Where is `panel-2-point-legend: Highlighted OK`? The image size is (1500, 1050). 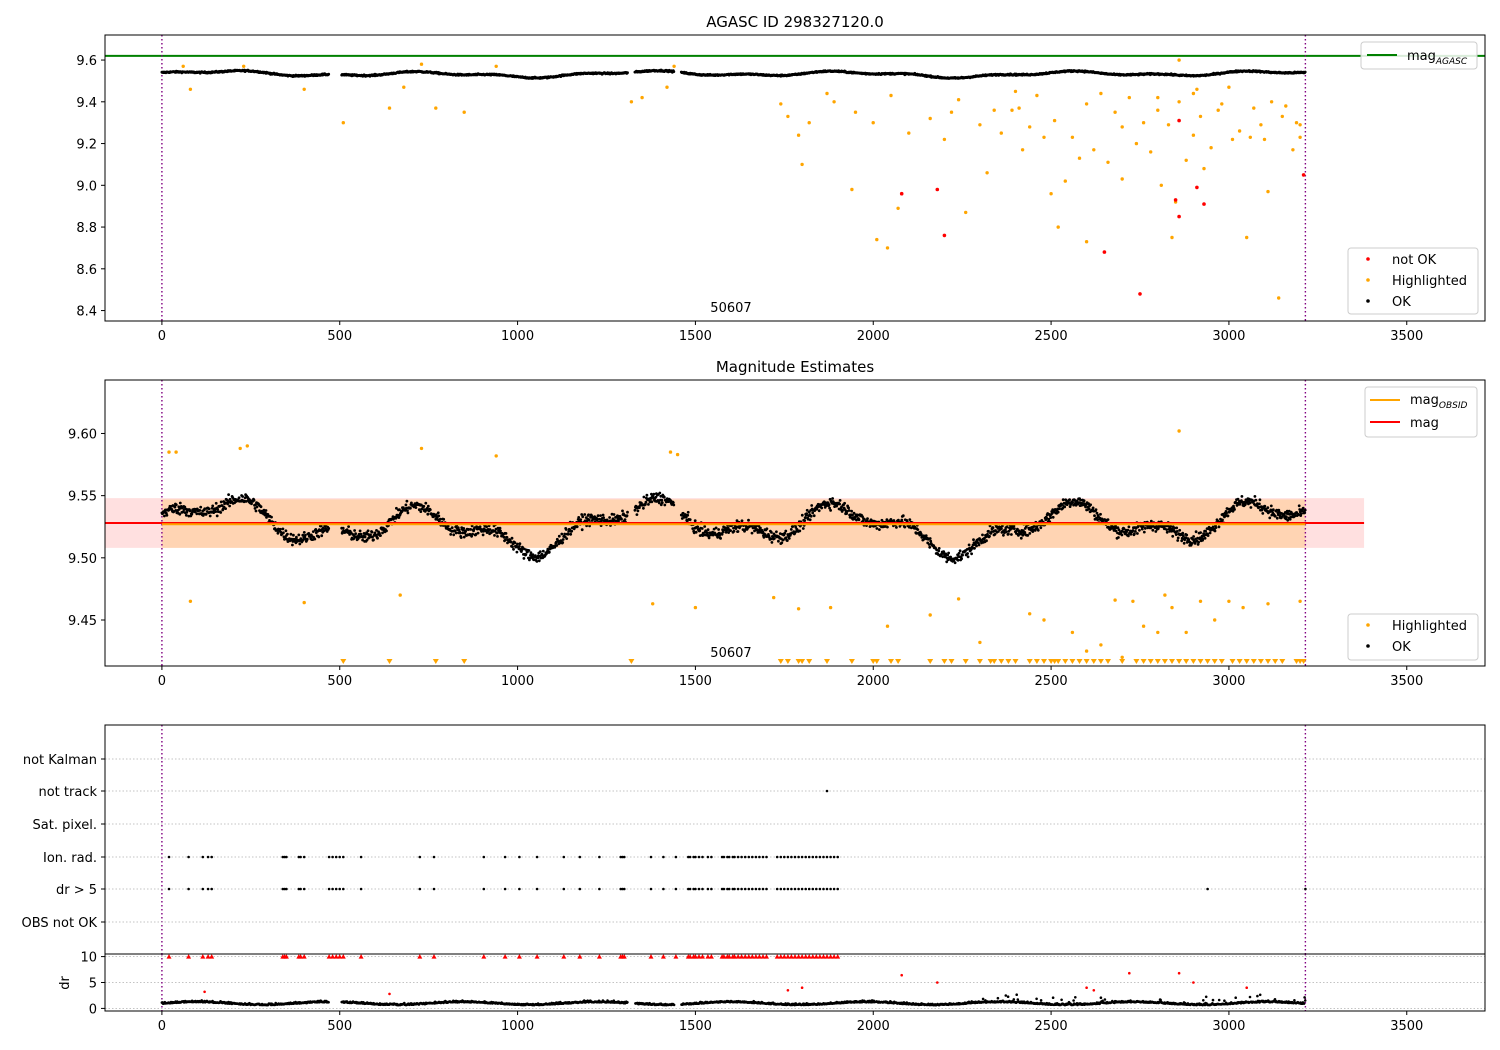 panel-2-point-legend: Highlighted OK is located at coordinates (1413, 637).